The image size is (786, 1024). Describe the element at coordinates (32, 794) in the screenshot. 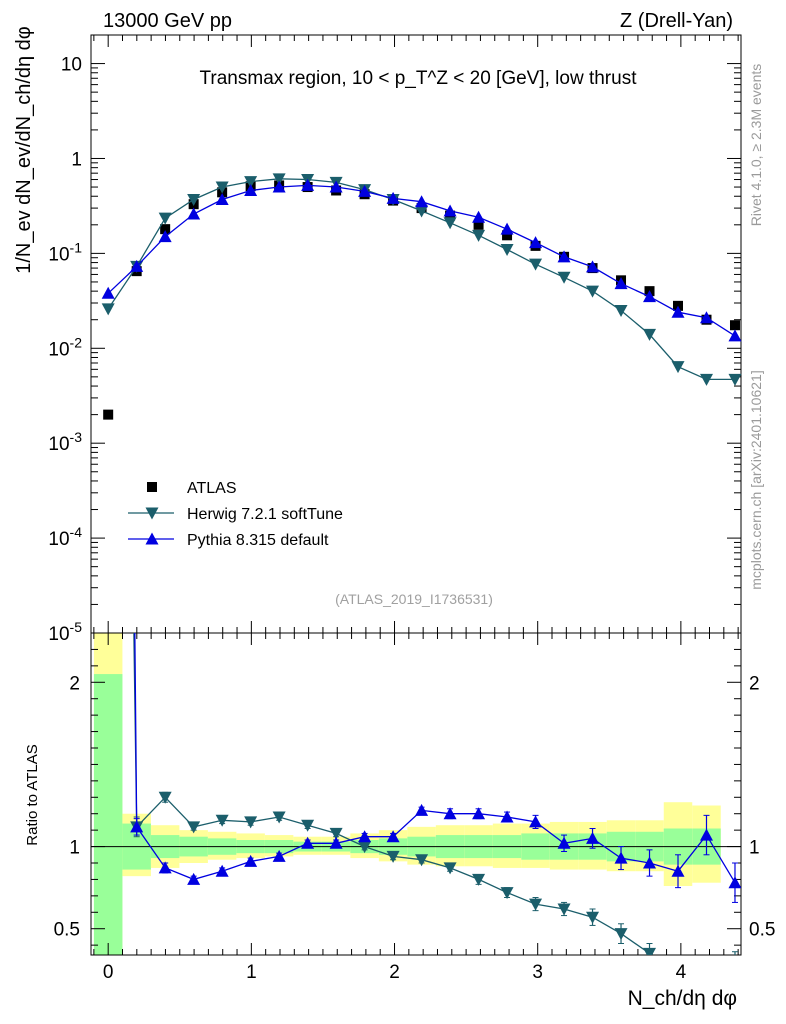

I see `ratio-y-axis-label: Ratio to ATLAS` at that location.